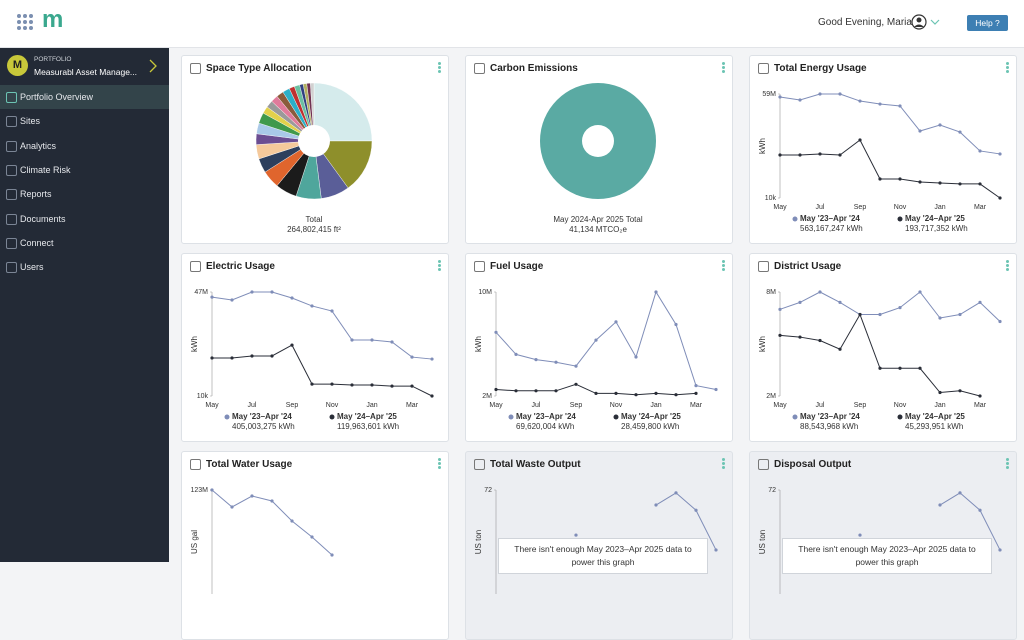 This screenshot has height=640, width=1024. What do you see at coordinates (860, 405) in the screenshot?
I see `x-tick-label: Sep` at bounding box center [860, 405].